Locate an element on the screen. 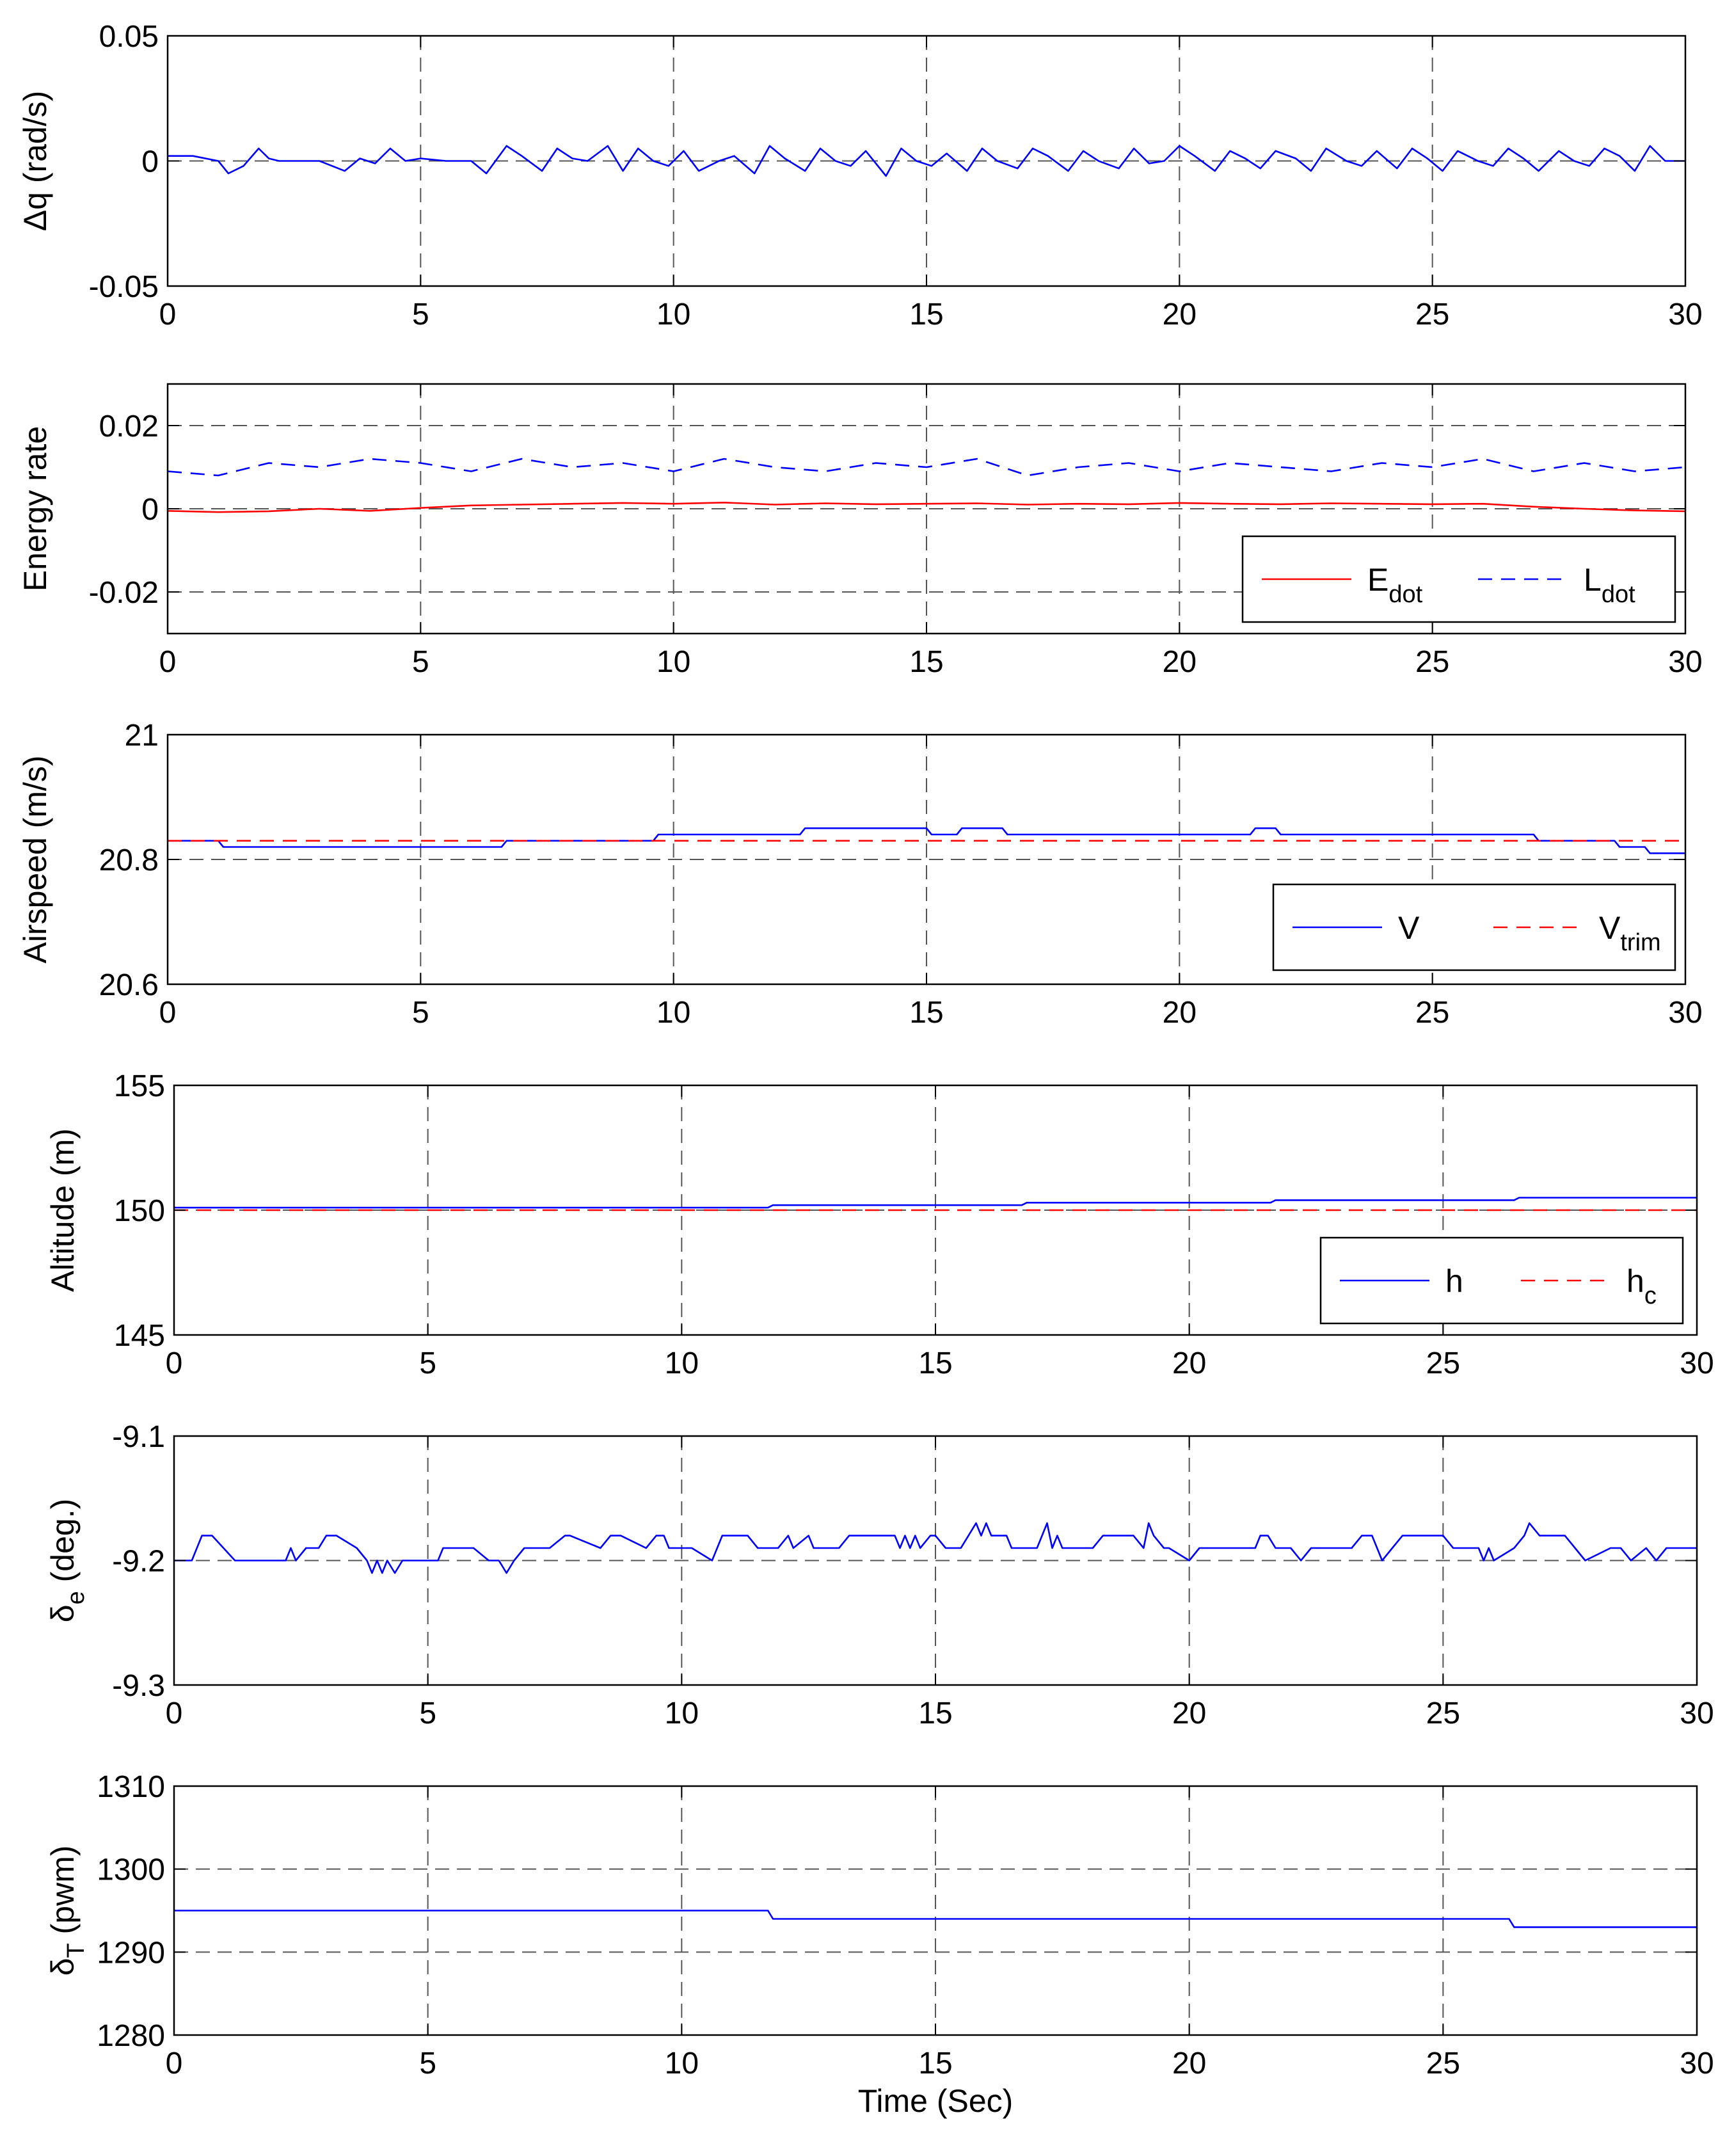 This screenshot has width=1734, height=2156. legend-label-sub: trim is located at coordinates (1640, 942).